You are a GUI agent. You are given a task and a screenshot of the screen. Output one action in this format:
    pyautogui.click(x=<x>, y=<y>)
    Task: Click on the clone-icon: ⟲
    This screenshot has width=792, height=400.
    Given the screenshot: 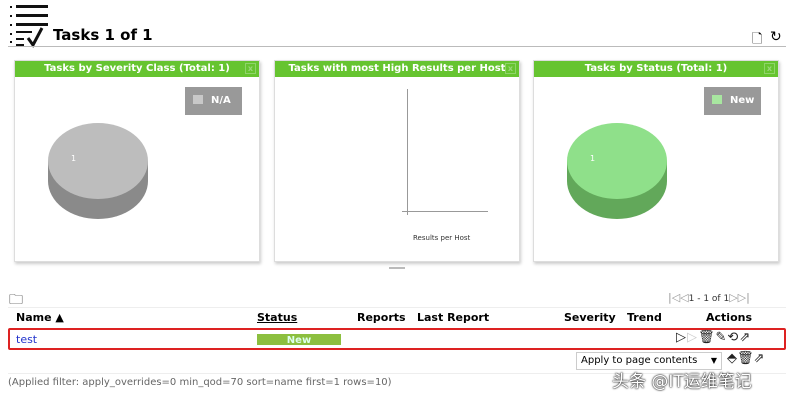 What is the action you would take?
    pyautogui.click(x=733, y=337)
    